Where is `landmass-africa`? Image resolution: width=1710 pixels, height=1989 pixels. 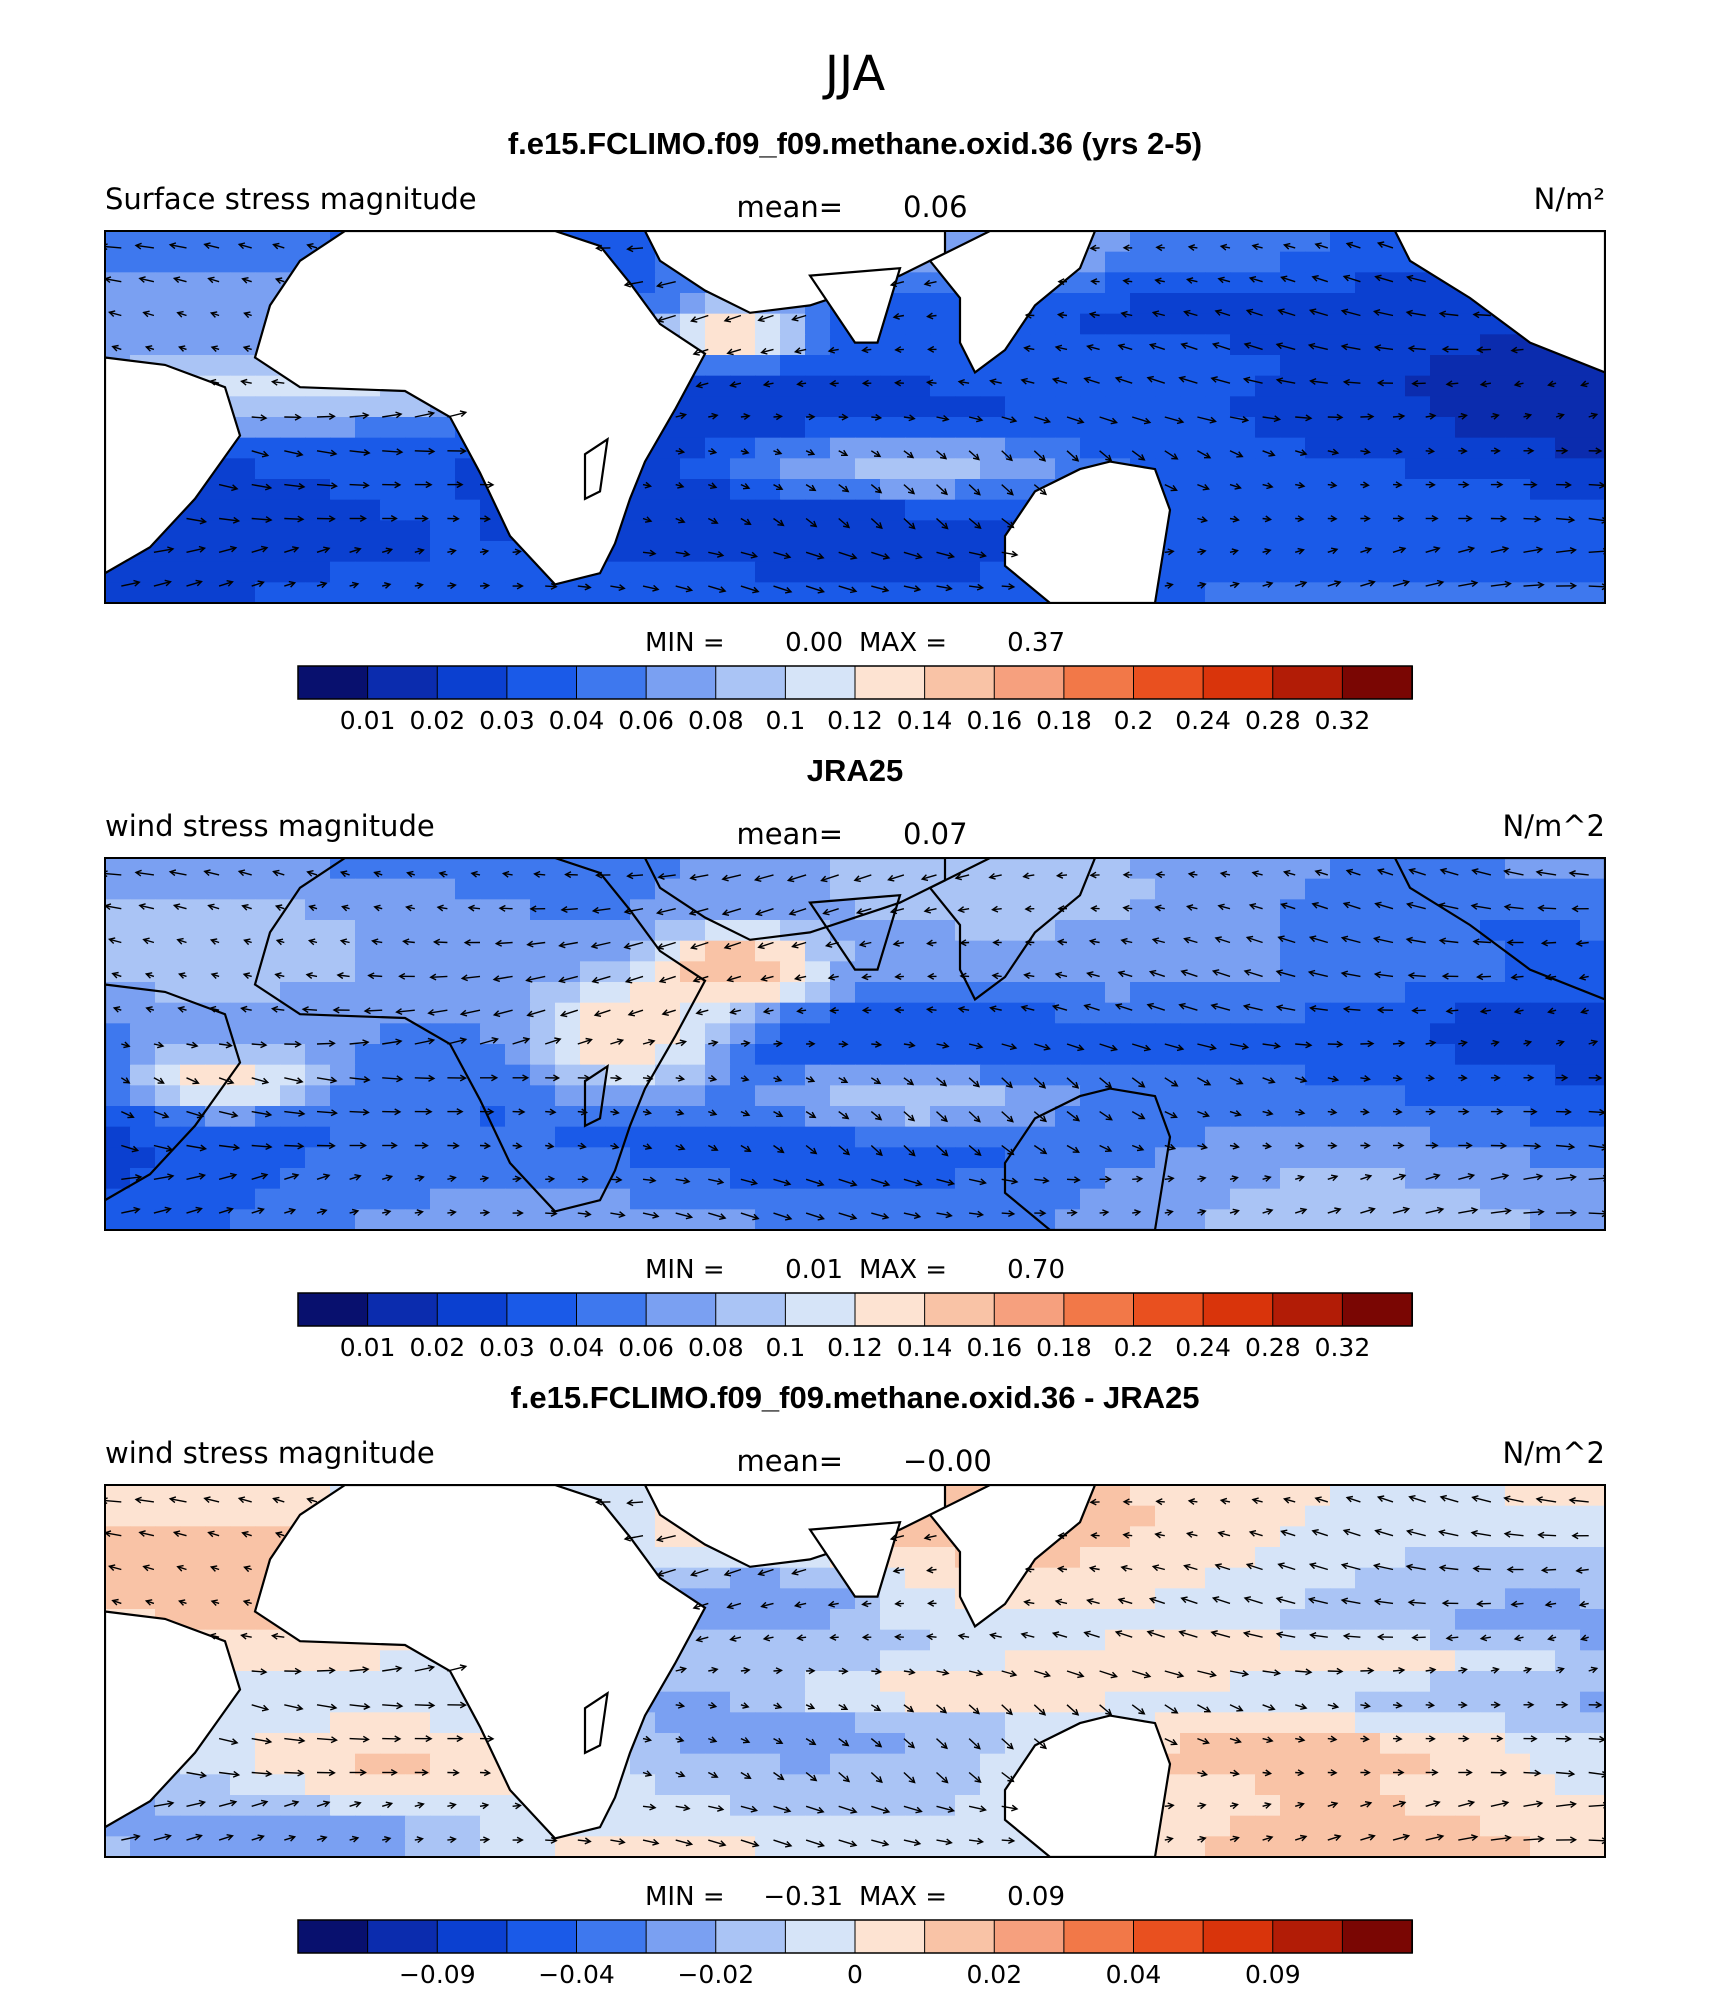 landmass-africa is located at coordinates (480, 1035).